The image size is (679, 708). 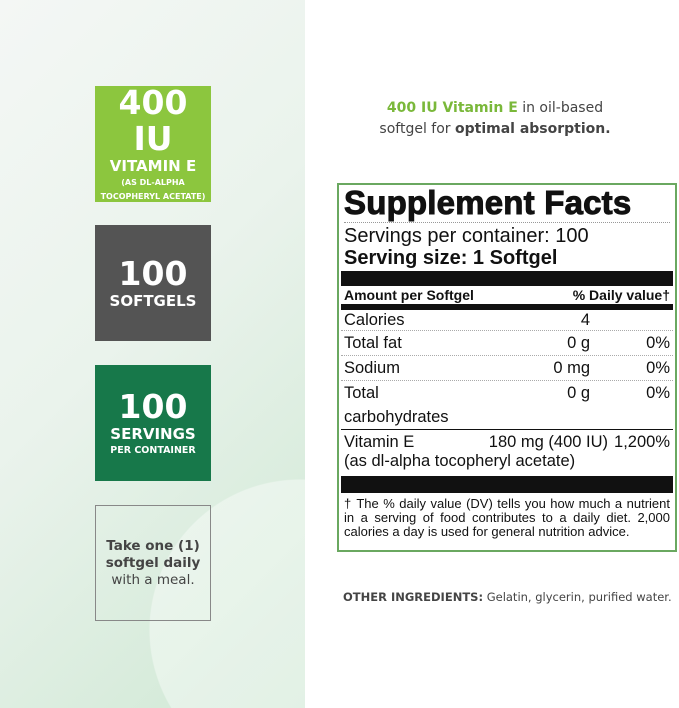 I want to click on facts-title: Supplement Facts, so click(x=488, y=203).